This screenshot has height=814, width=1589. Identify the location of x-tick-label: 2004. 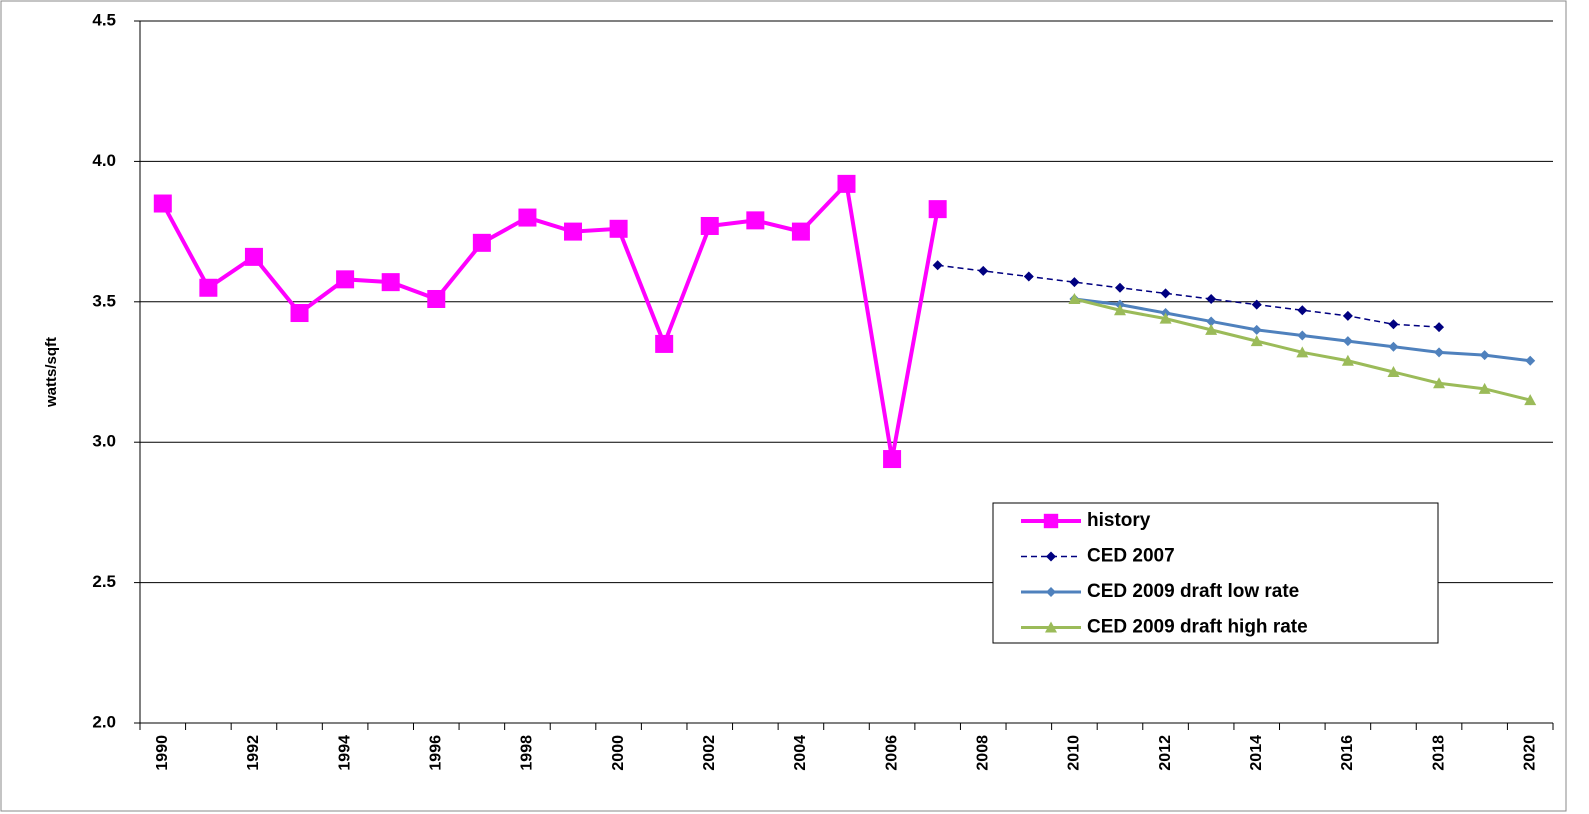
(800, 753).